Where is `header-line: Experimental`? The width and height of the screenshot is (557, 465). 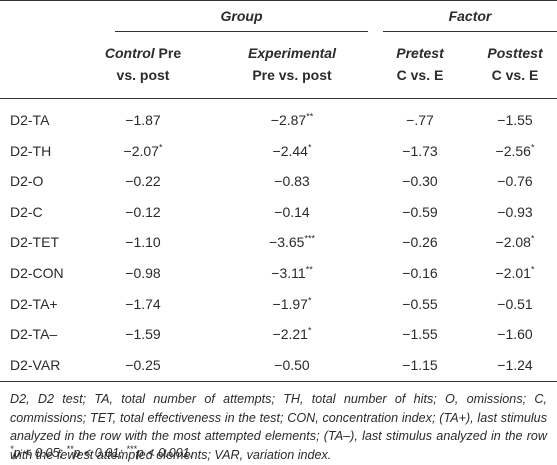 header-line: Experimental is located at coordinates (292, 53).